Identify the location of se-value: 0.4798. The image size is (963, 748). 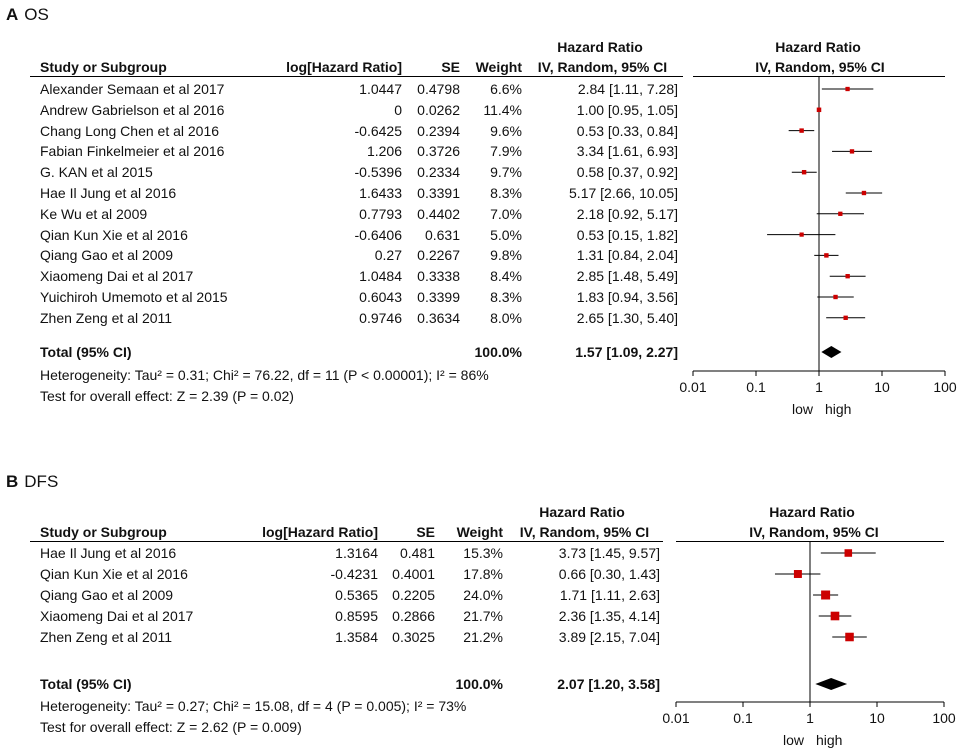
(438, 89).